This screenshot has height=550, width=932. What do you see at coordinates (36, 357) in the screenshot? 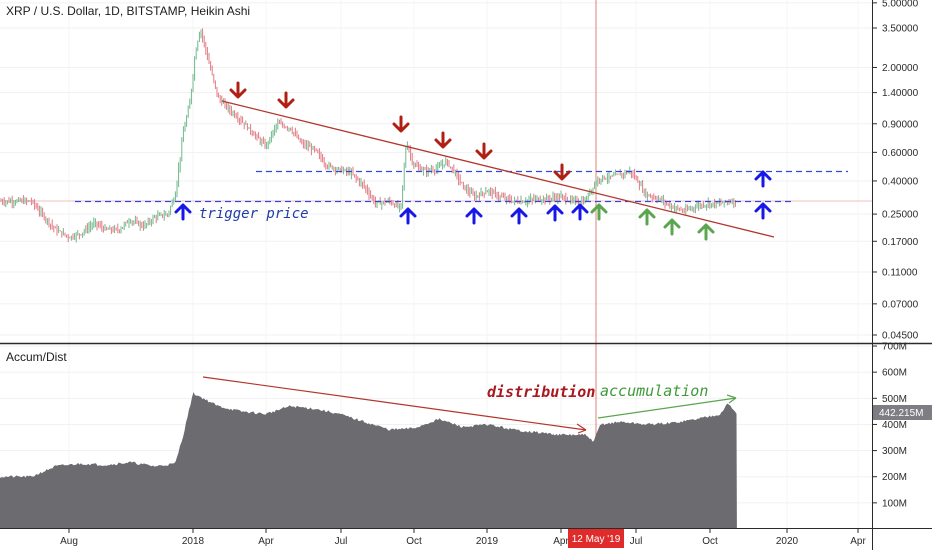
I see `indicator-pane-title: Accum/Dist` at bounding box center [36, 357].